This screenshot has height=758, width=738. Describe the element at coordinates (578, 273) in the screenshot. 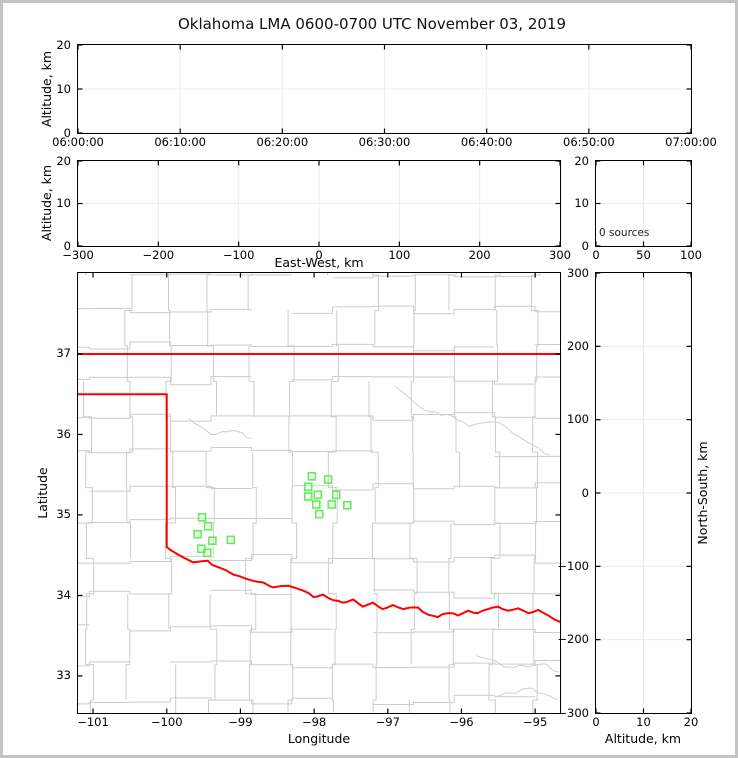

I see `y-tick-label: 300` at that location.